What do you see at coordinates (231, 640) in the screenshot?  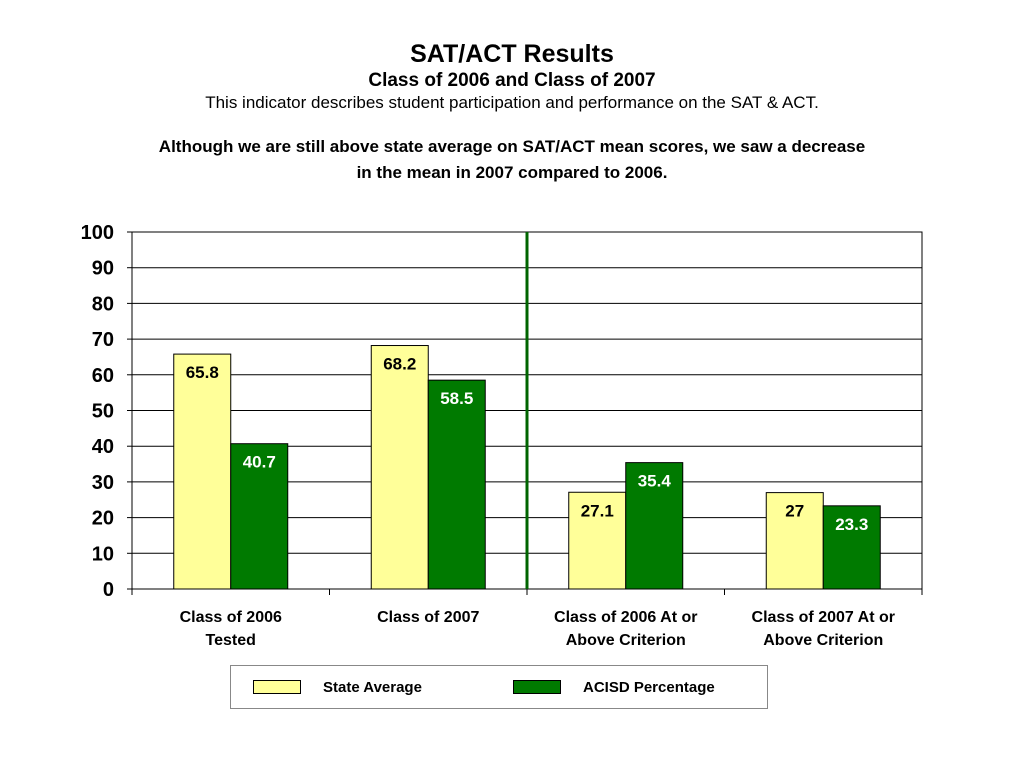 I see `x-tick-label: Tested` at bounding box center [231, 640].